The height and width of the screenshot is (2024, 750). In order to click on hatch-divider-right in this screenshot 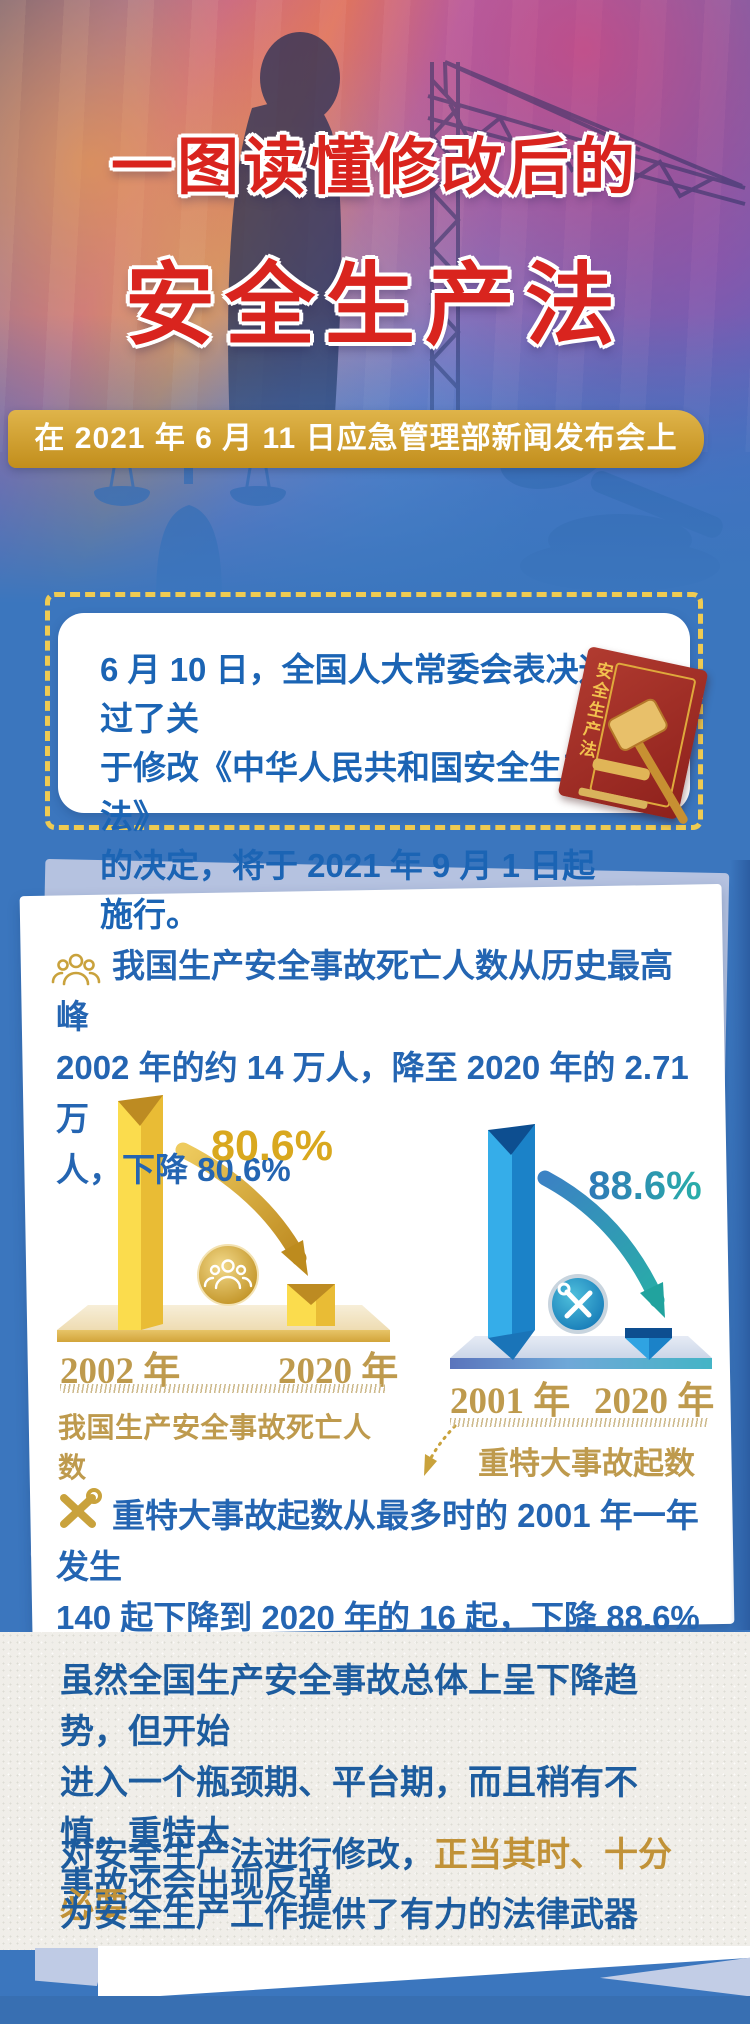, I will do `click(579, 1422)`.